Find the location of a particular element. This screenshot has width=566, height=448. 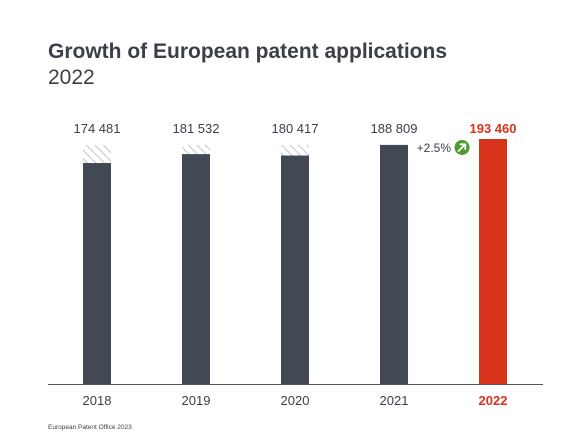

growth-annotation: +2.5% is located at coordinates (434, 148).